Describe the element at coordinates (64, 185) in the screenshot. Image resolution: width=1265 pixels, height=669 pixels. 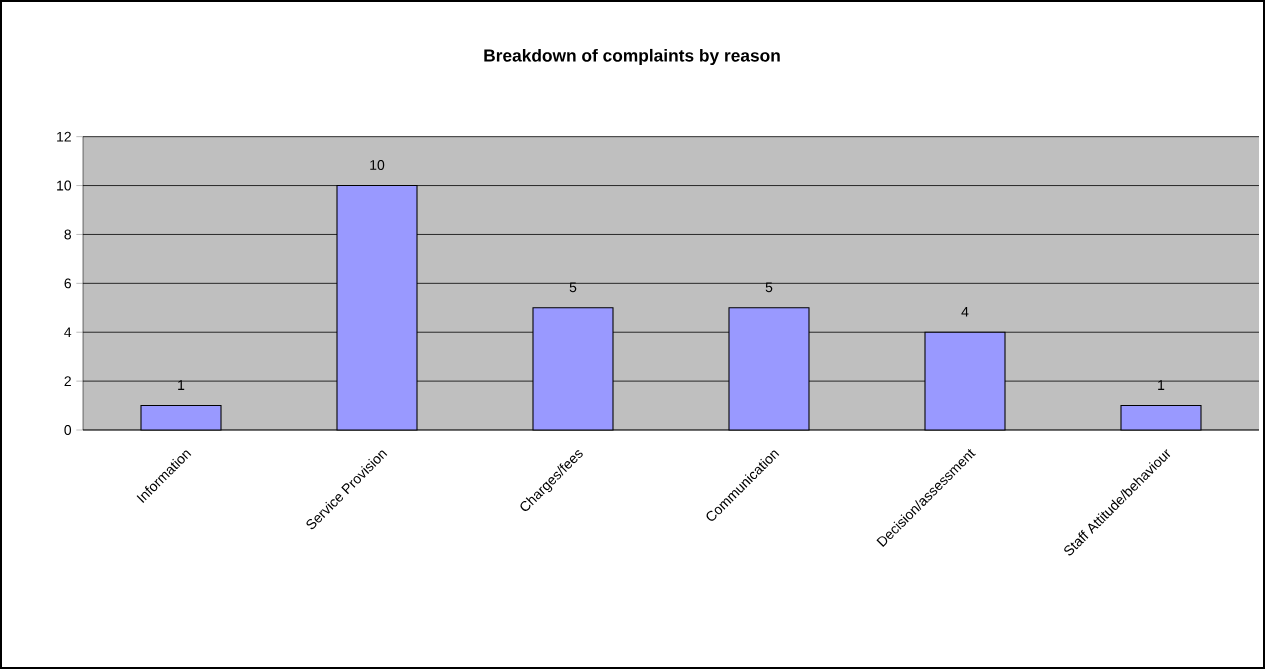
I see `y-tick-label: 10` at that location.